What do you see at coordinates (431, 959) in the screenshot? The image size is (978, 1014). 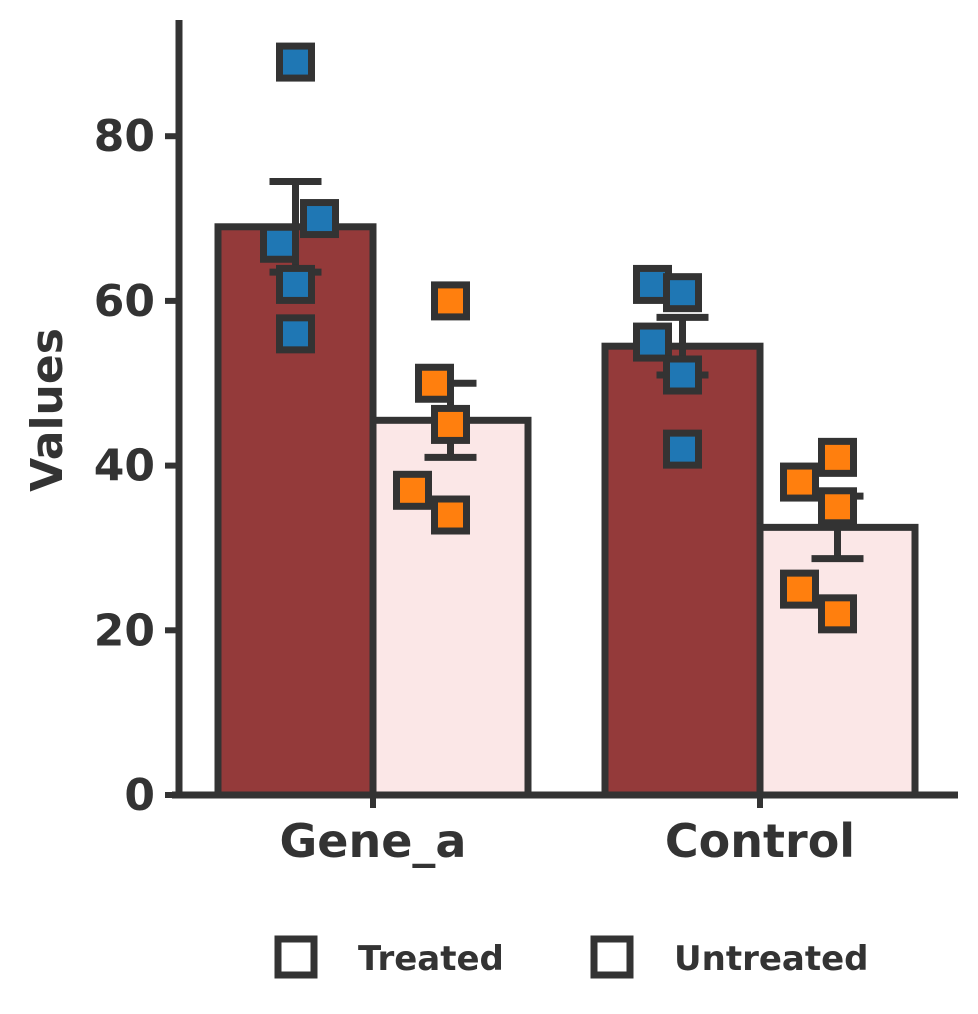 I see `legend-treated-label: Treated` at bounding box center [431, 959].